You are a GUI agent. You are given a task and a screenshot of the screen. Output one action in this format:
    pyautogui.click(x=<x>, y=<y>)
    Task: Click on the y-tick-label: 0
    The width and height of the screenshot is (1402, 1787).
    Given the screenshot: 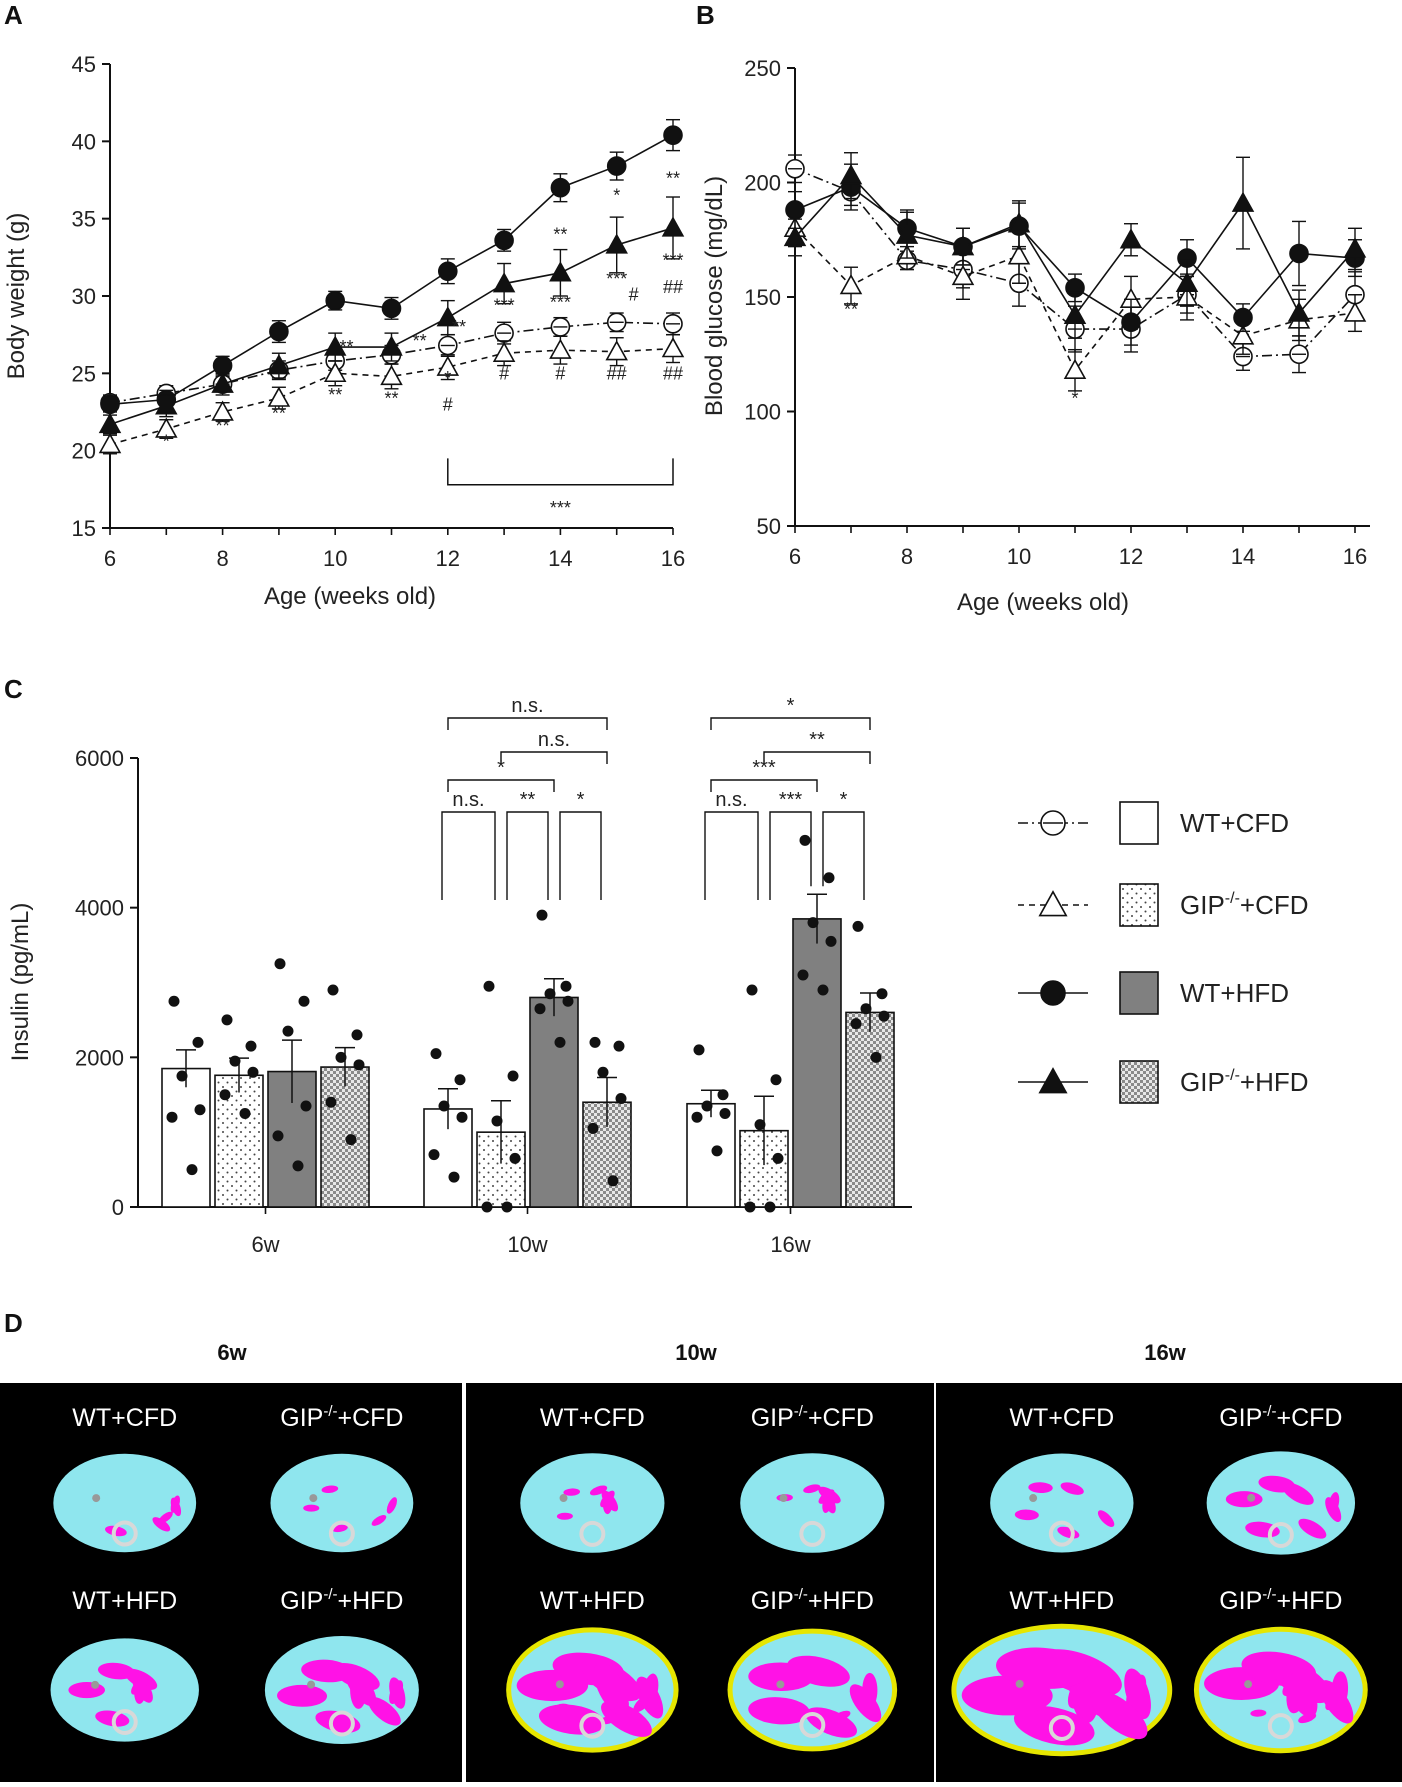 What is the action you would take?
    pyautogui.click(x=118, y=1207)
    